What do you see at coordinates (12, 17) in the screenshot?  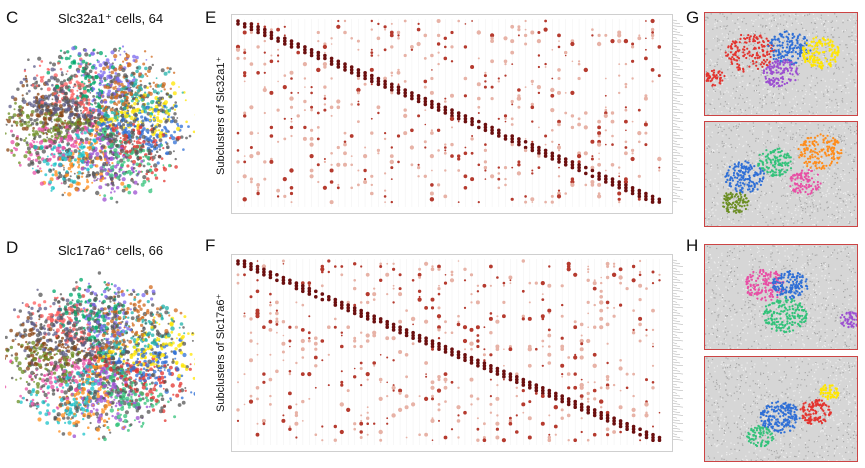 I see `panel-letter-c: C` at bounding box center [12, 17].